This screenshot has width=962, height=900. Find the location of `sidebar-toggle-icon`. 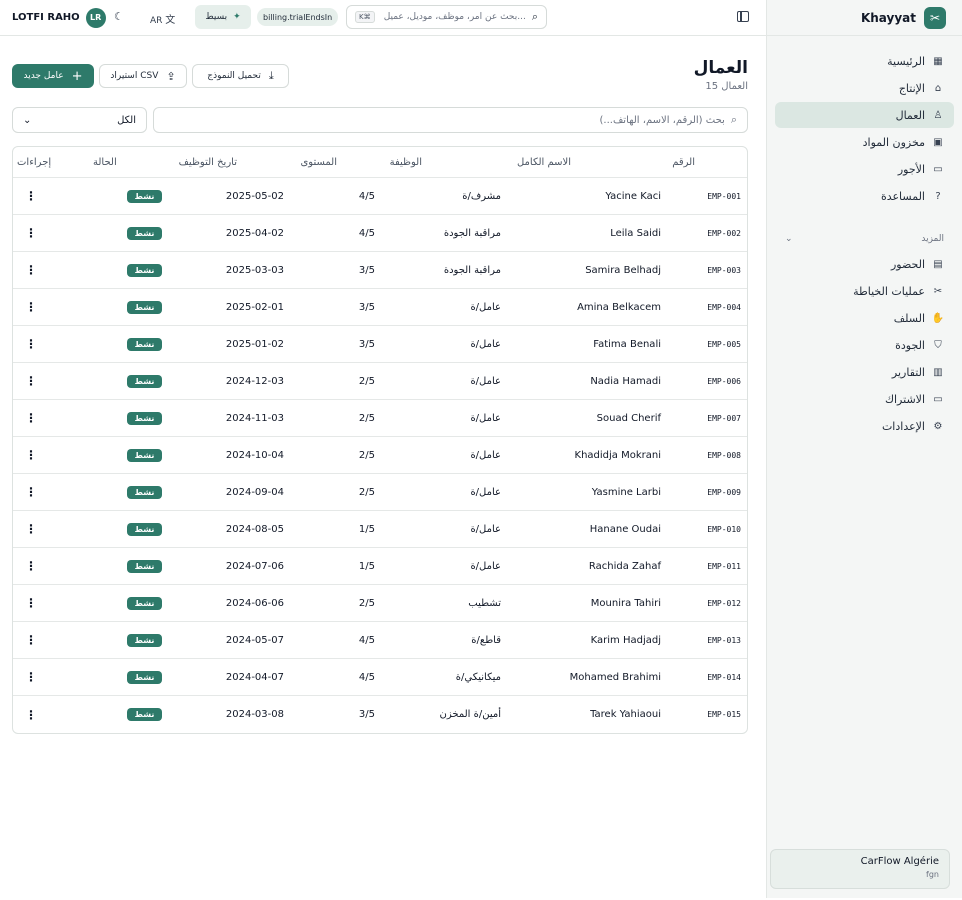

sidebar-toggle-icon is located at coordinates (743, 16).